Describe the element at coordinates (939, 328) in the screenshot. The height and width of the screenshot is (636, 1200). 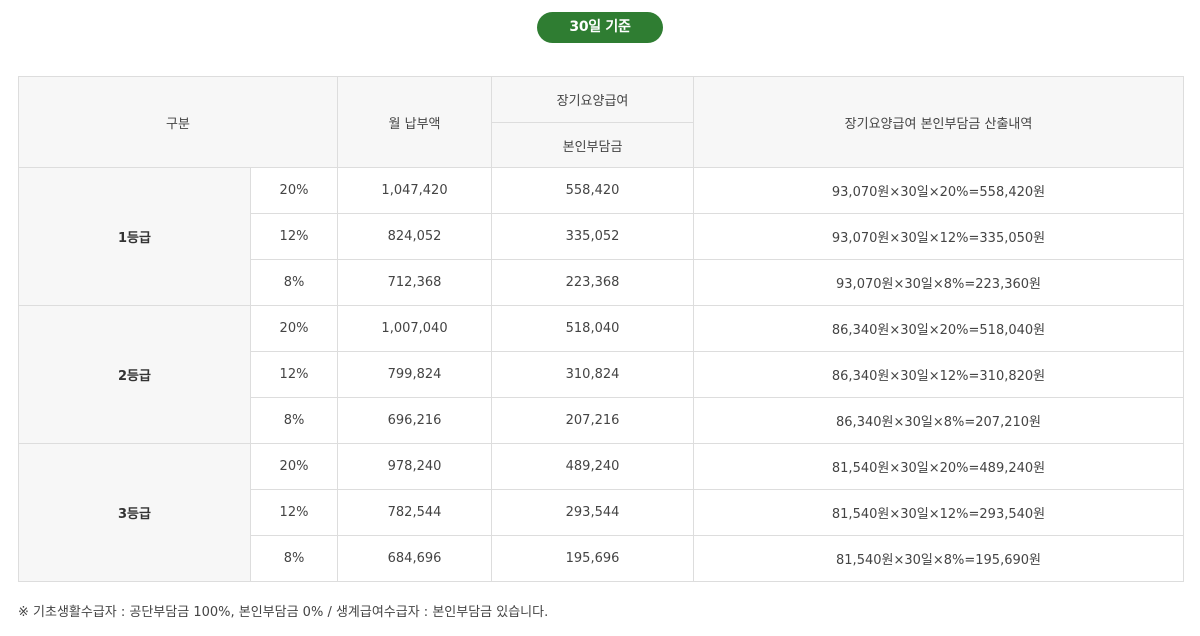
I see `calc-cell: 86,340원×30일×20%=518,040원` at that location.